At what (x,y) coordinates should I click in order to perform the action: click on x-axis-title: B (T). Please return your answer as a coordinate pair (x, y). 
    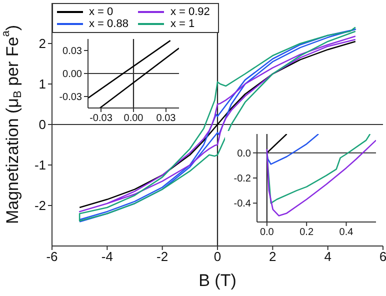
    Looking at the image, I should click on (217, 280).